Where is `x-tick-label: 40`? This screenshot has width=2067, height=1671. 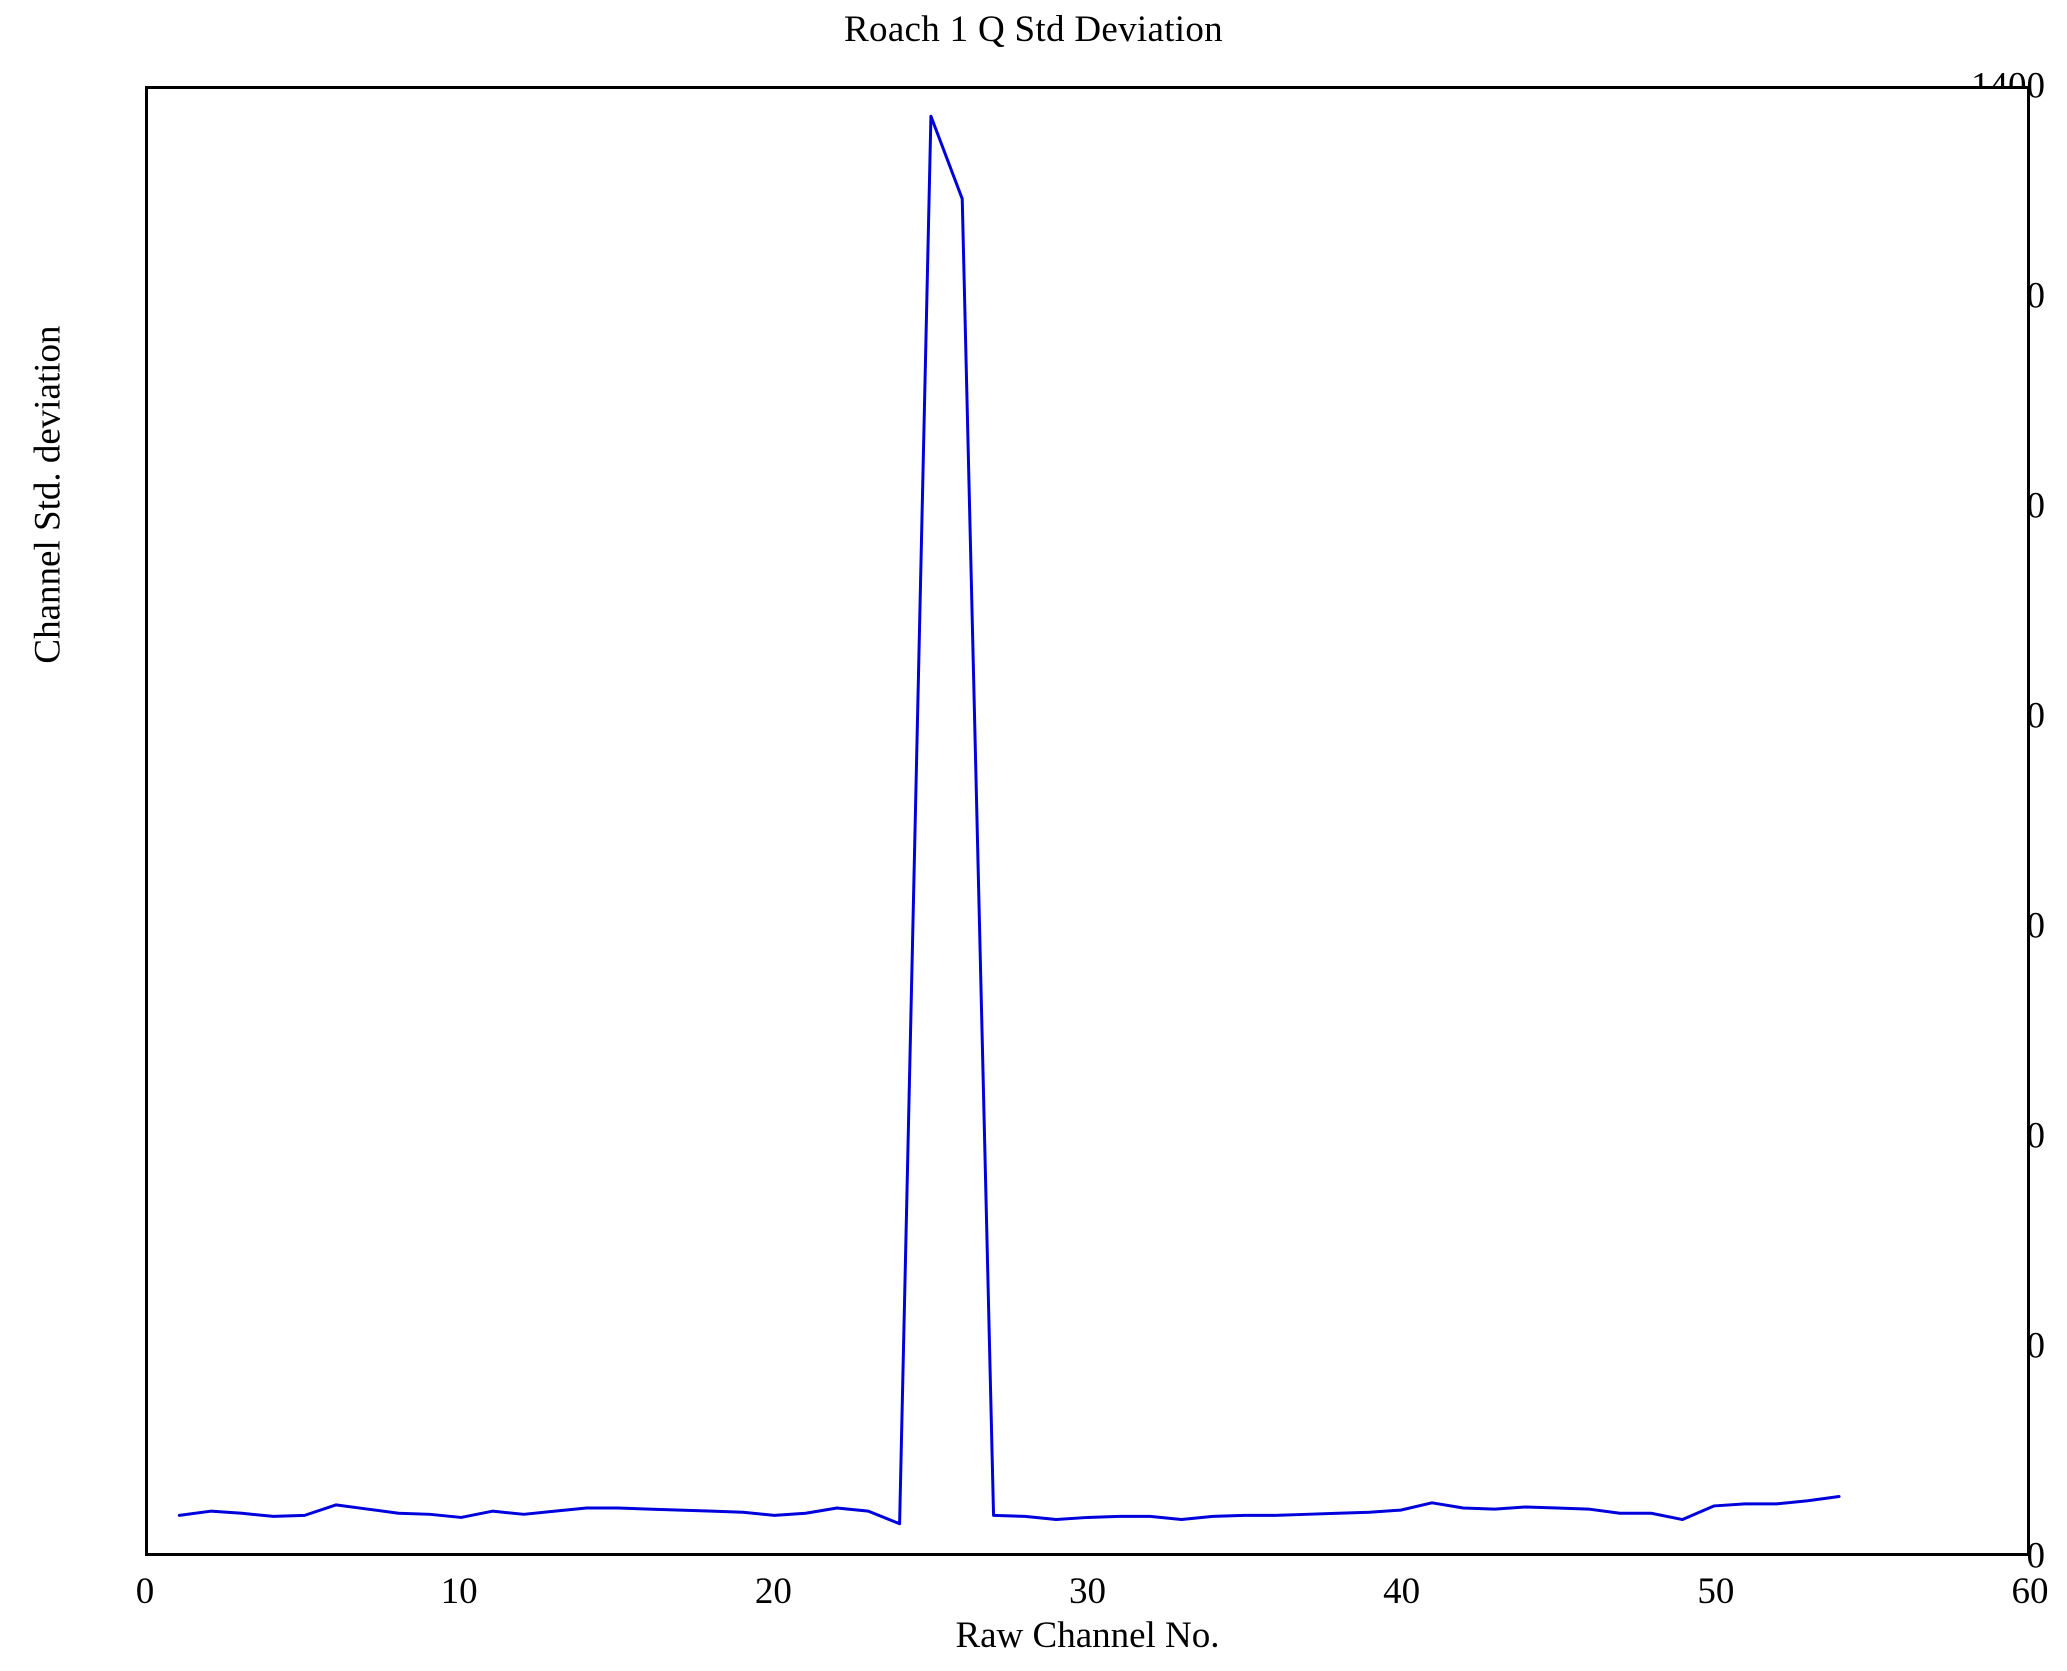 x-tick-label: 40 is located at coordinates (1402, 1591).